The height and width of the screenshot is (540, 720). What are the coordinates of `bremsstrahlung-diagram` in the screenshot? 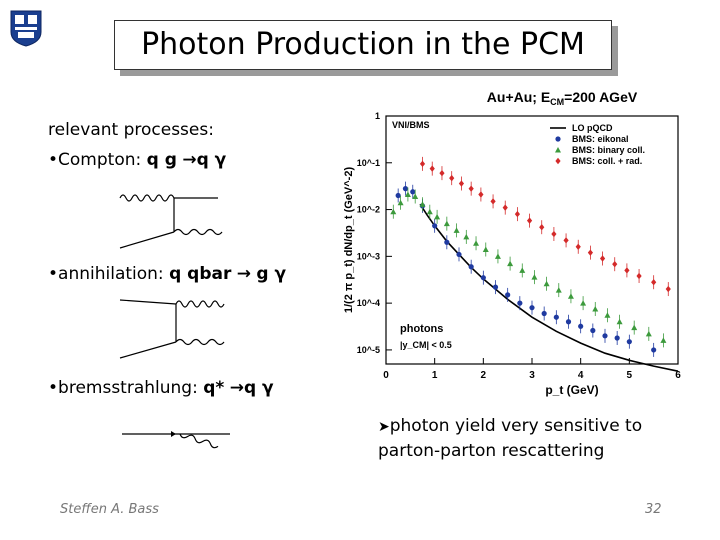 It's located at (176, 440).